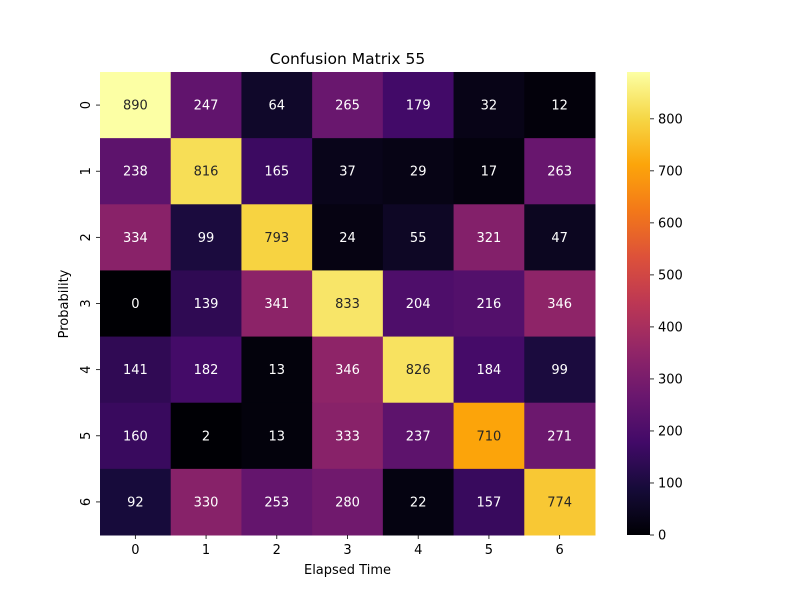 The image size is (800, 600). I want to click on cell-value-label-3-4: 204, so click(418, 304).